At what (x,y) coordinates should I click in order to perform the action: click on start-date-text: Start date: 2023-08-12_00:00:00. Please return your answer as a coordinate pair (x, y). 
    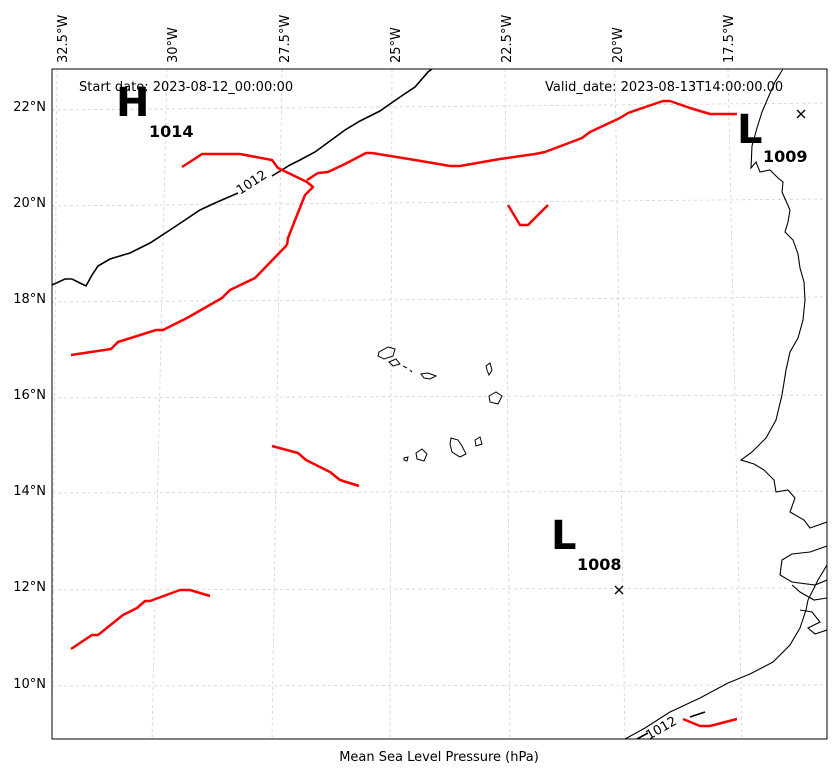
    Looking at the image, I should click on (186, 87).